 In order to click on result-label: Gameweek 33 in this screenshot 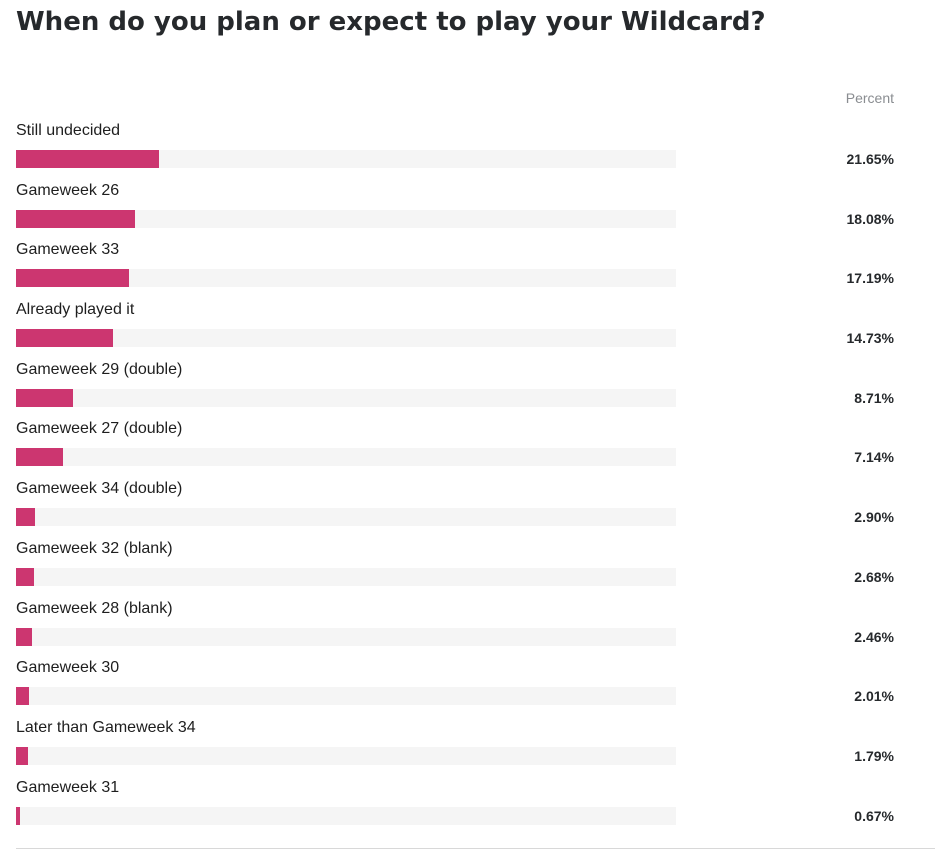, I will do `click(68, 250)`.